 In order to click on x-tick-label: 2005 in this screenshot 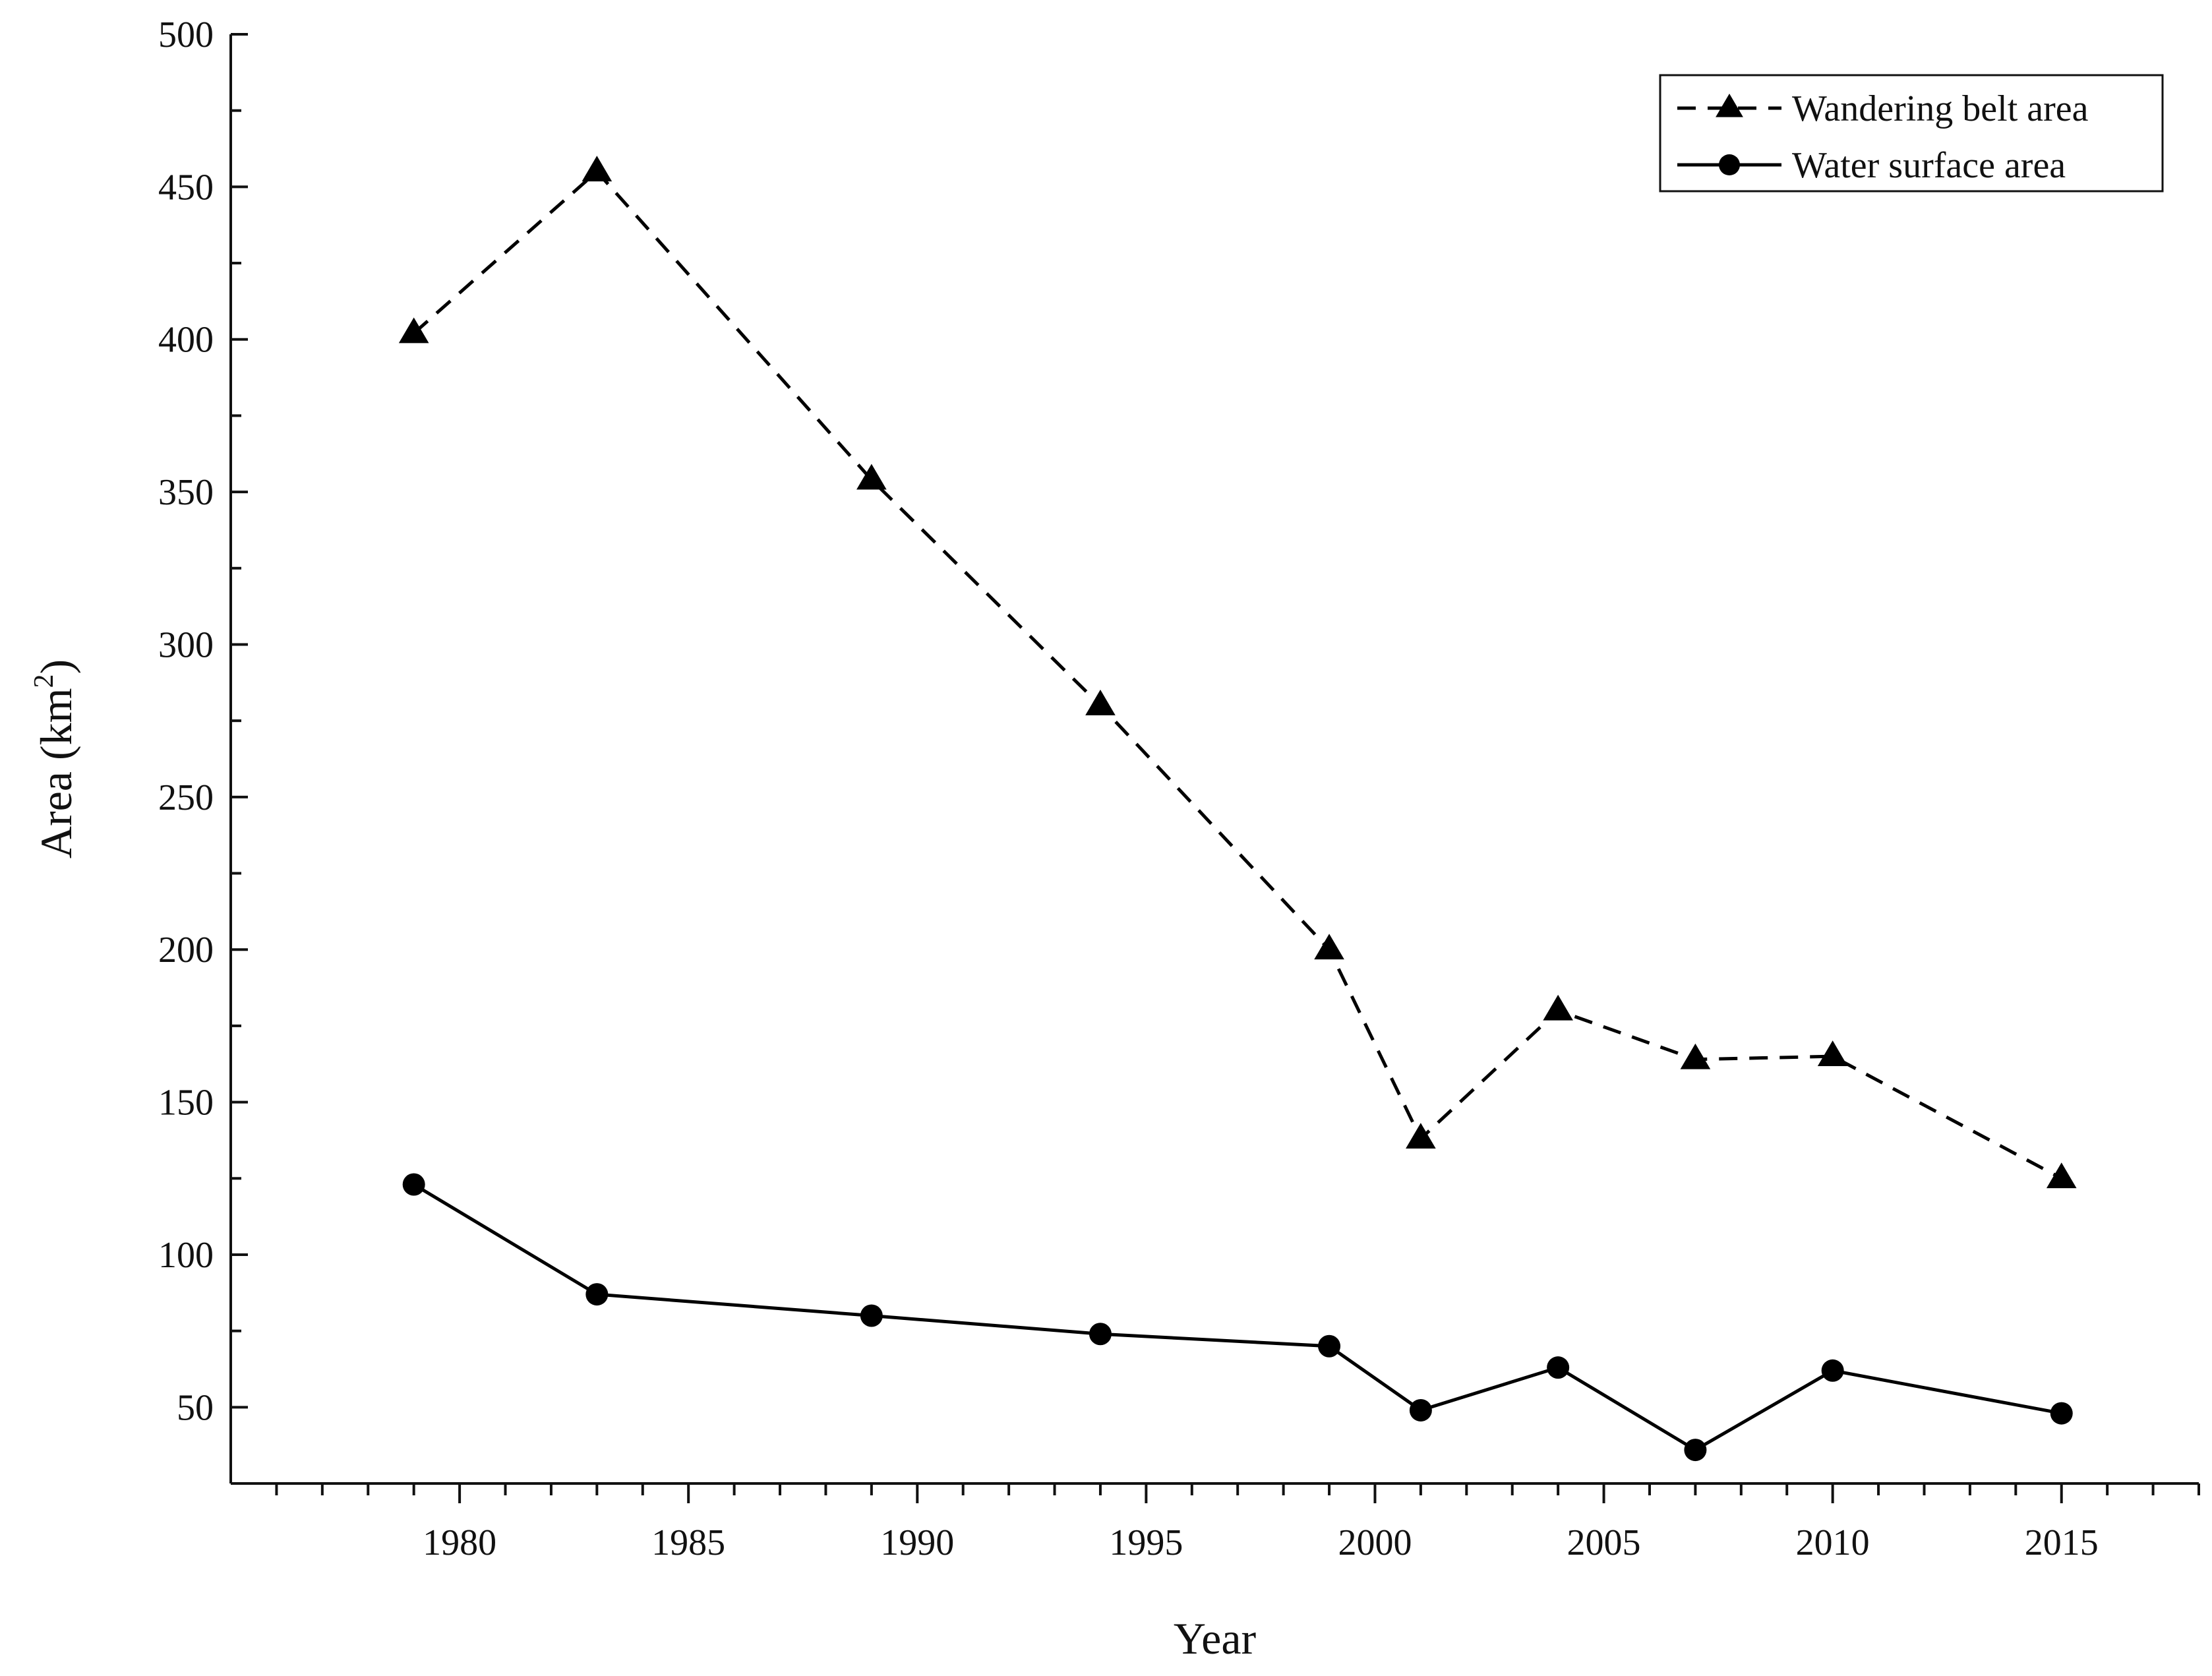, I will do `click(1604, 1542)`.